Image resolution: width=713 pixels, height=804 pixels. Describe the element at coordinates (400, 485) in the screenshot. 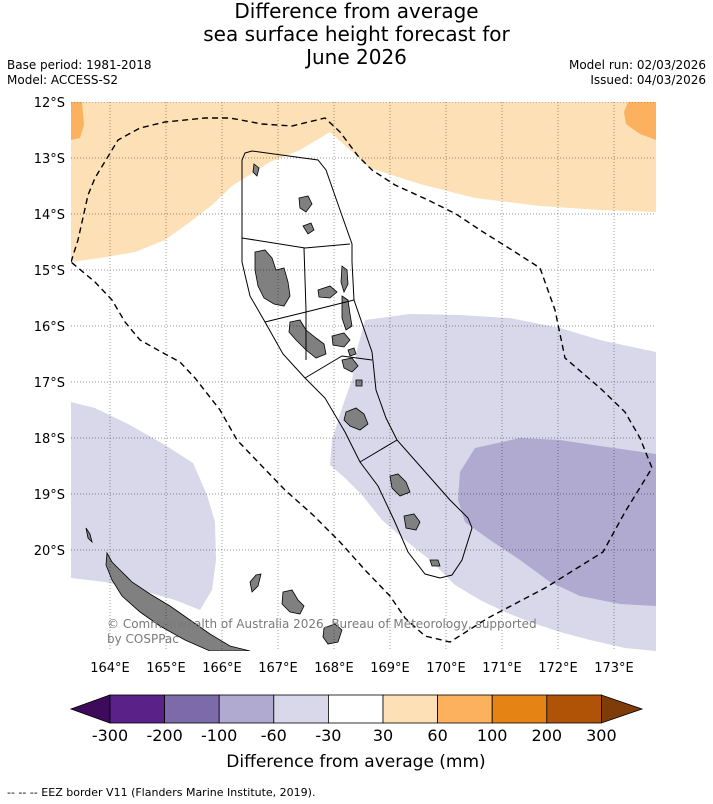

I see `erromango-island` at that location.